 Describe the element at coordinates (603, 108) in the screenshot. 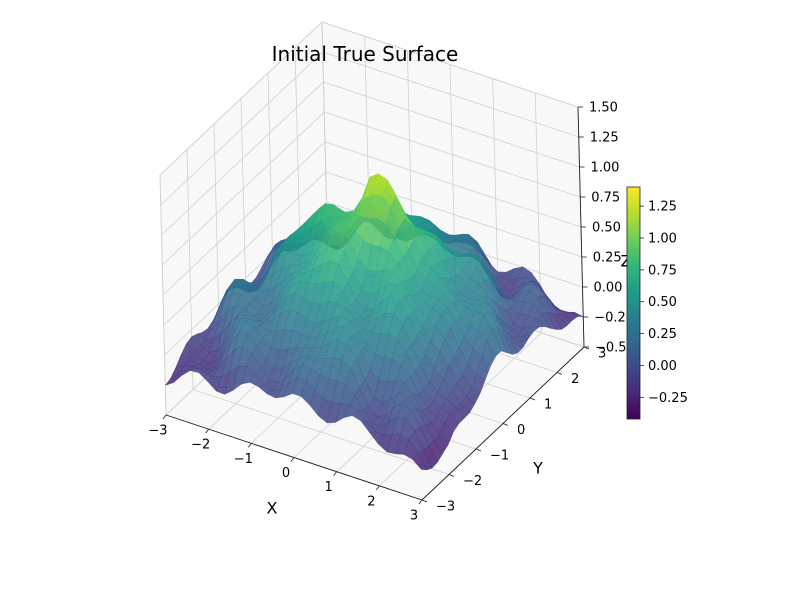

I see `z-tick-label: 1.50` at that location.